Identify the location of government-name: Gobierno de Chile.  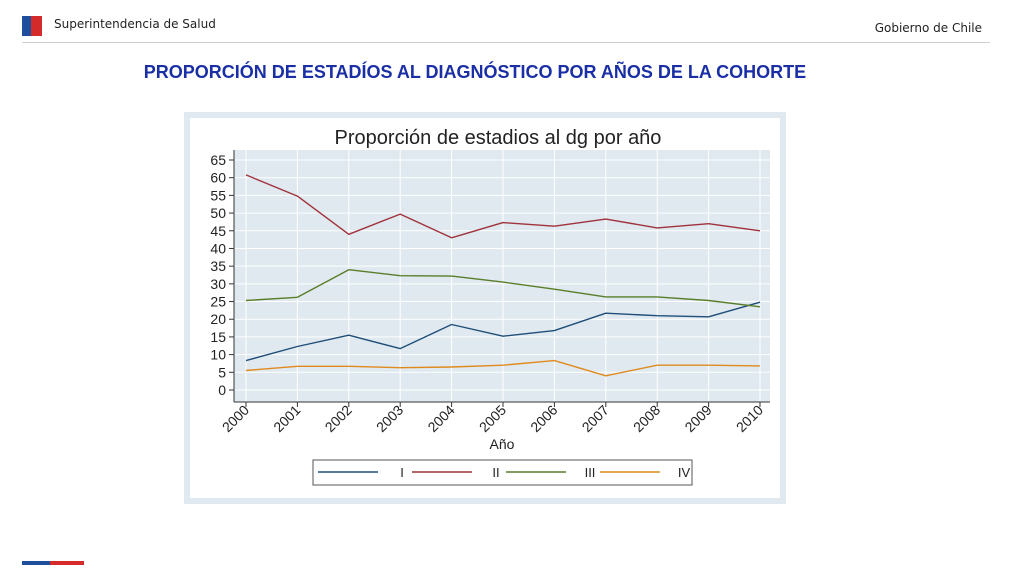
(928, 28).